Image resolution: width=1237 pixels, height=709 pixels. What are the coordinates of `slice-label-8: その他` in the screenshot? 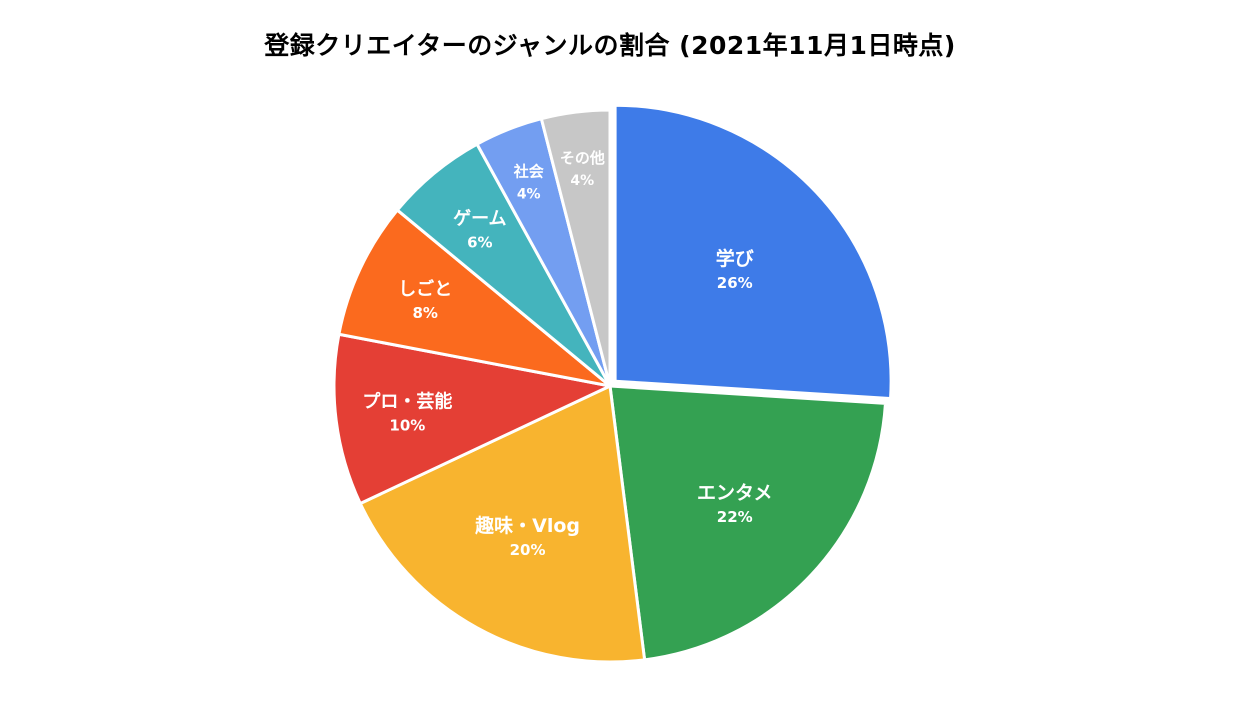 It's located at (582, 158).